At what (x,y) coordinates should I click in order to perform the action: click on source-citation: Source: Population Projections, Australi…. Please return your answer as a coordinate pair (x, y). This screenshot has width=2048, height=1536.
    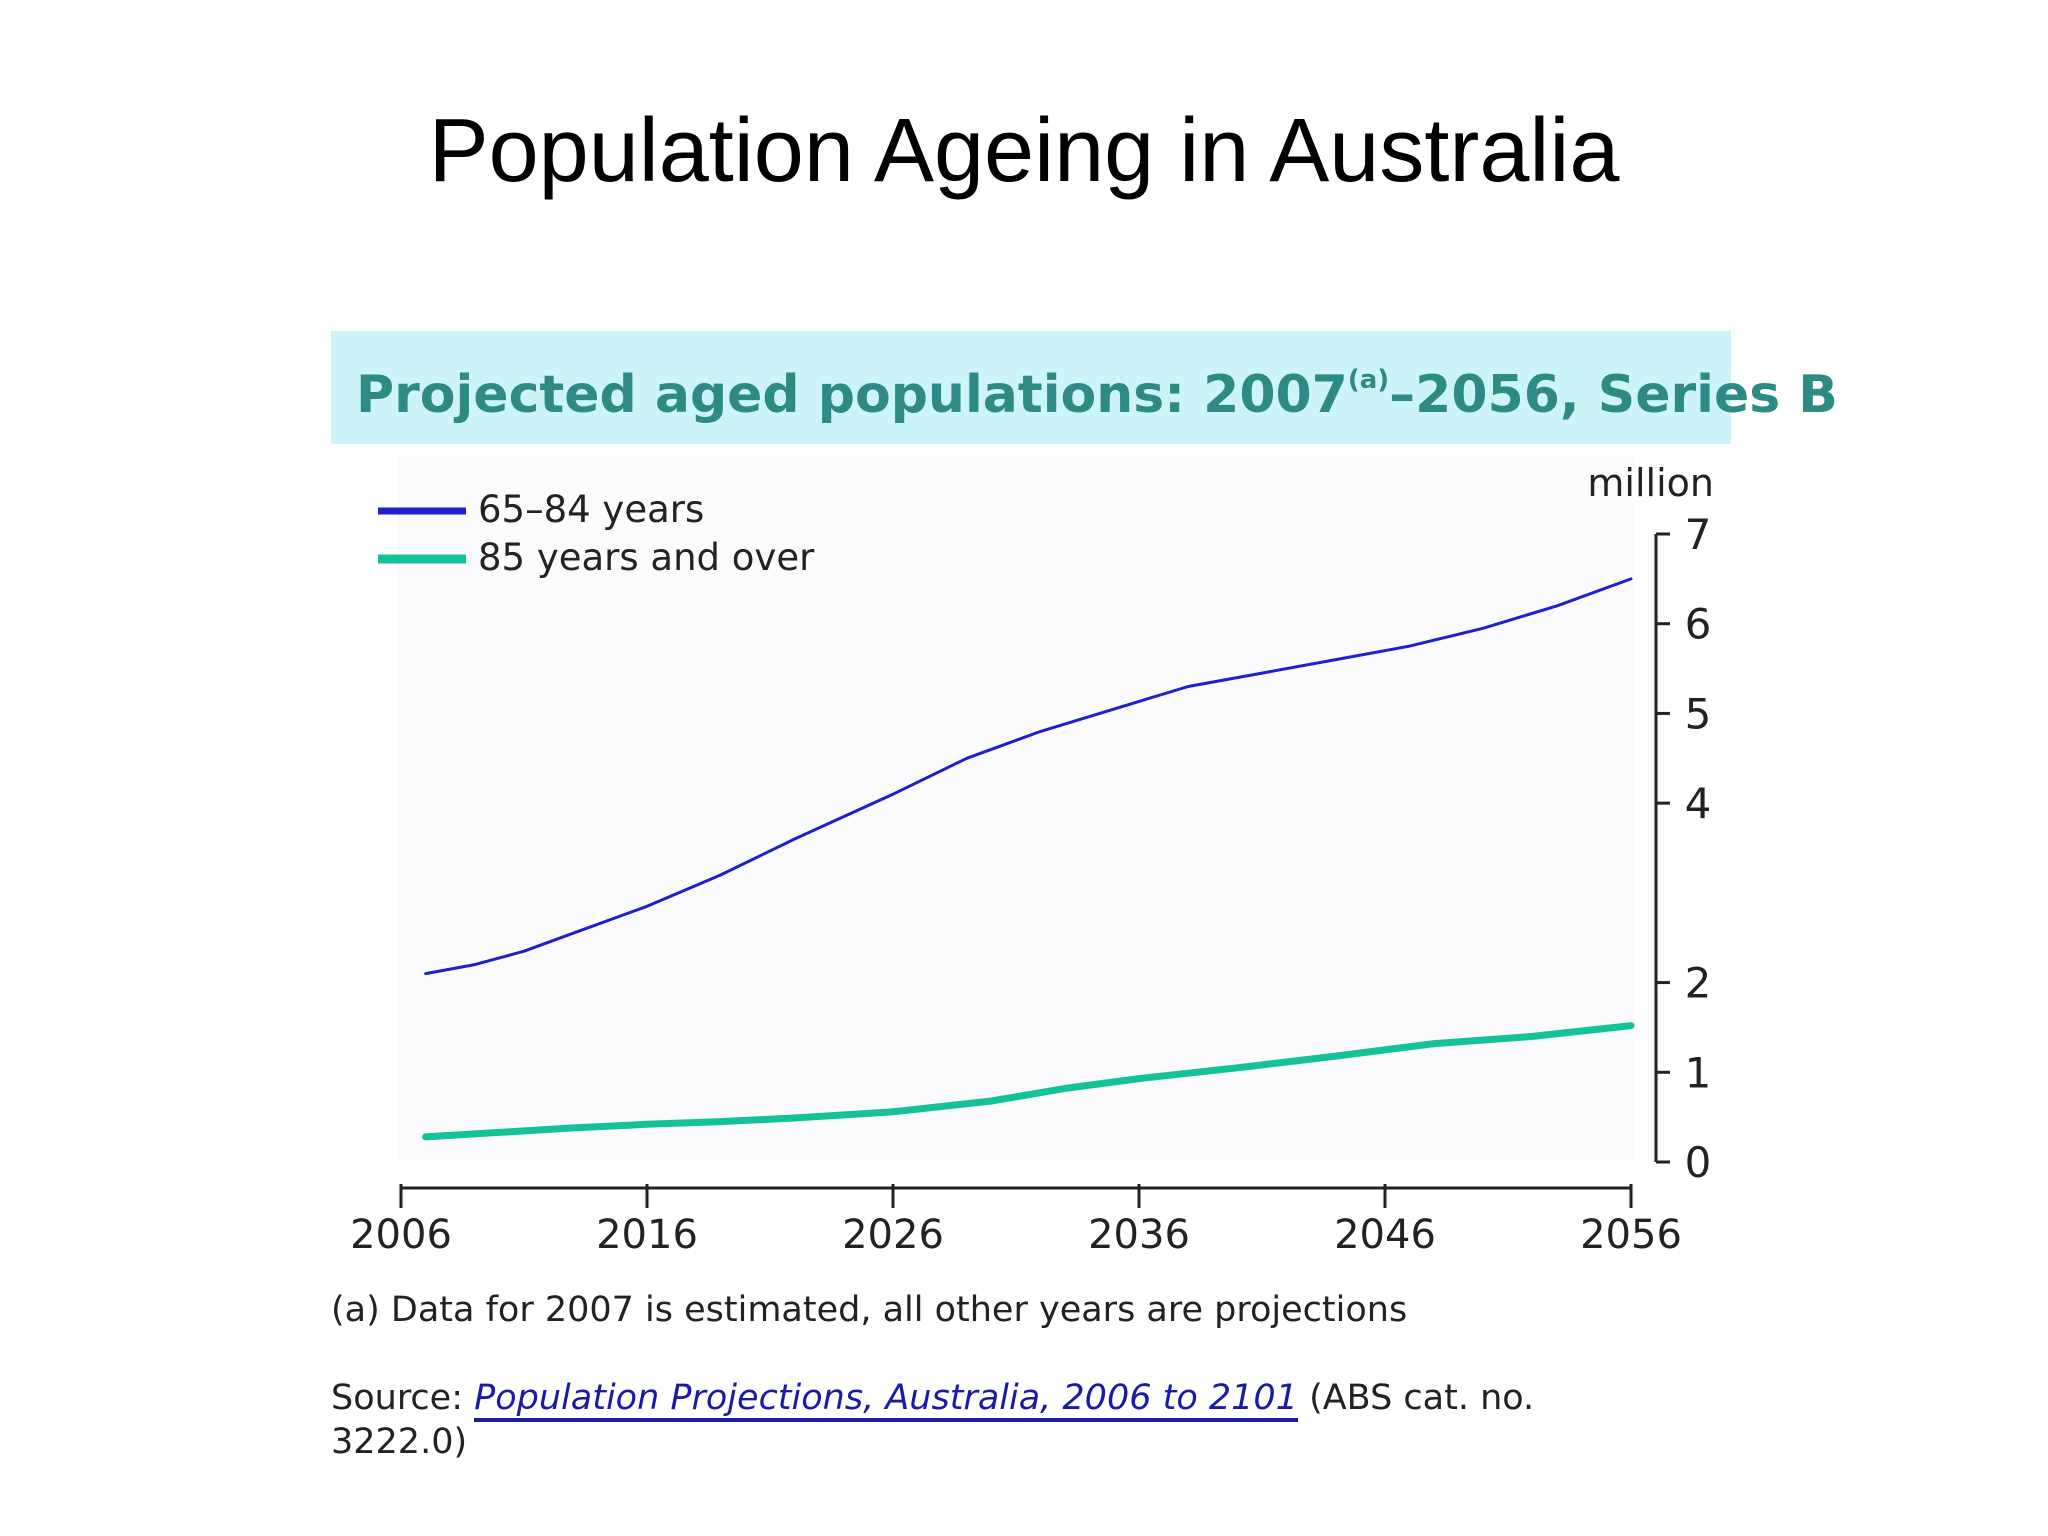
    Looking at the image, I should click on (996, 1420).